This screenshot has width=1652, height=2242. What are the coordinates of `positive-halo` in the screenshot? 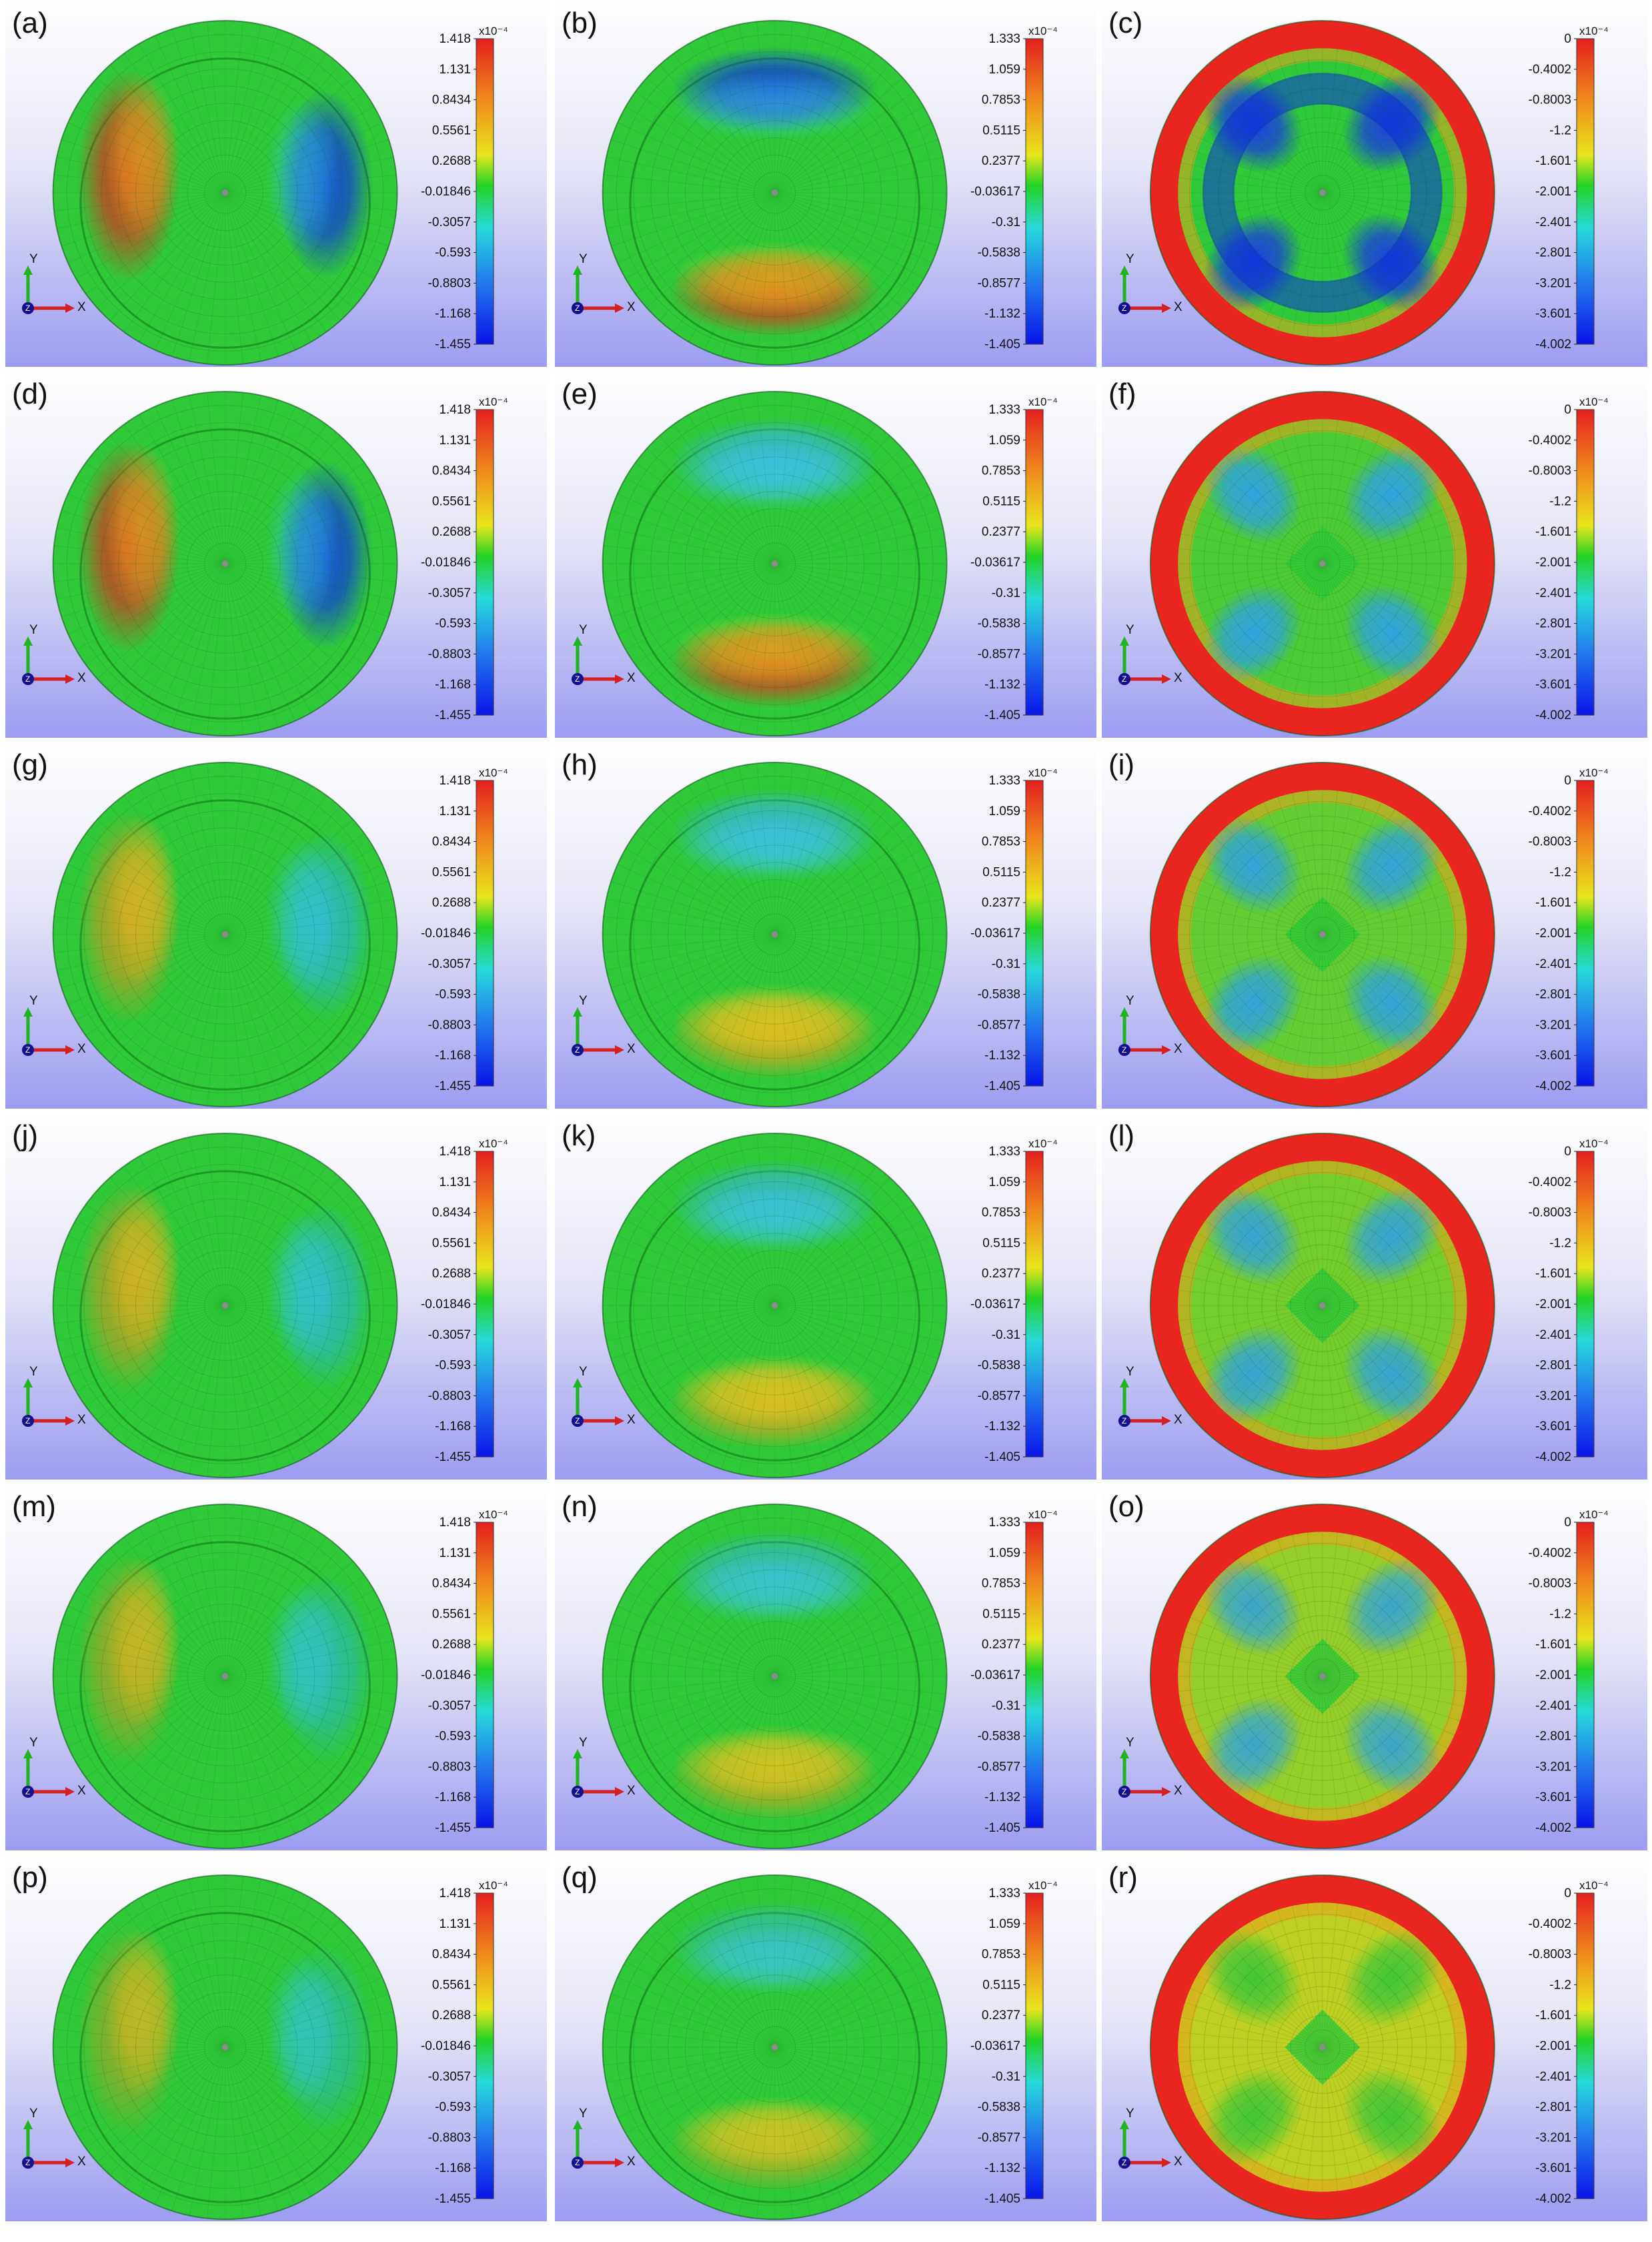 It's located at (774, 650).